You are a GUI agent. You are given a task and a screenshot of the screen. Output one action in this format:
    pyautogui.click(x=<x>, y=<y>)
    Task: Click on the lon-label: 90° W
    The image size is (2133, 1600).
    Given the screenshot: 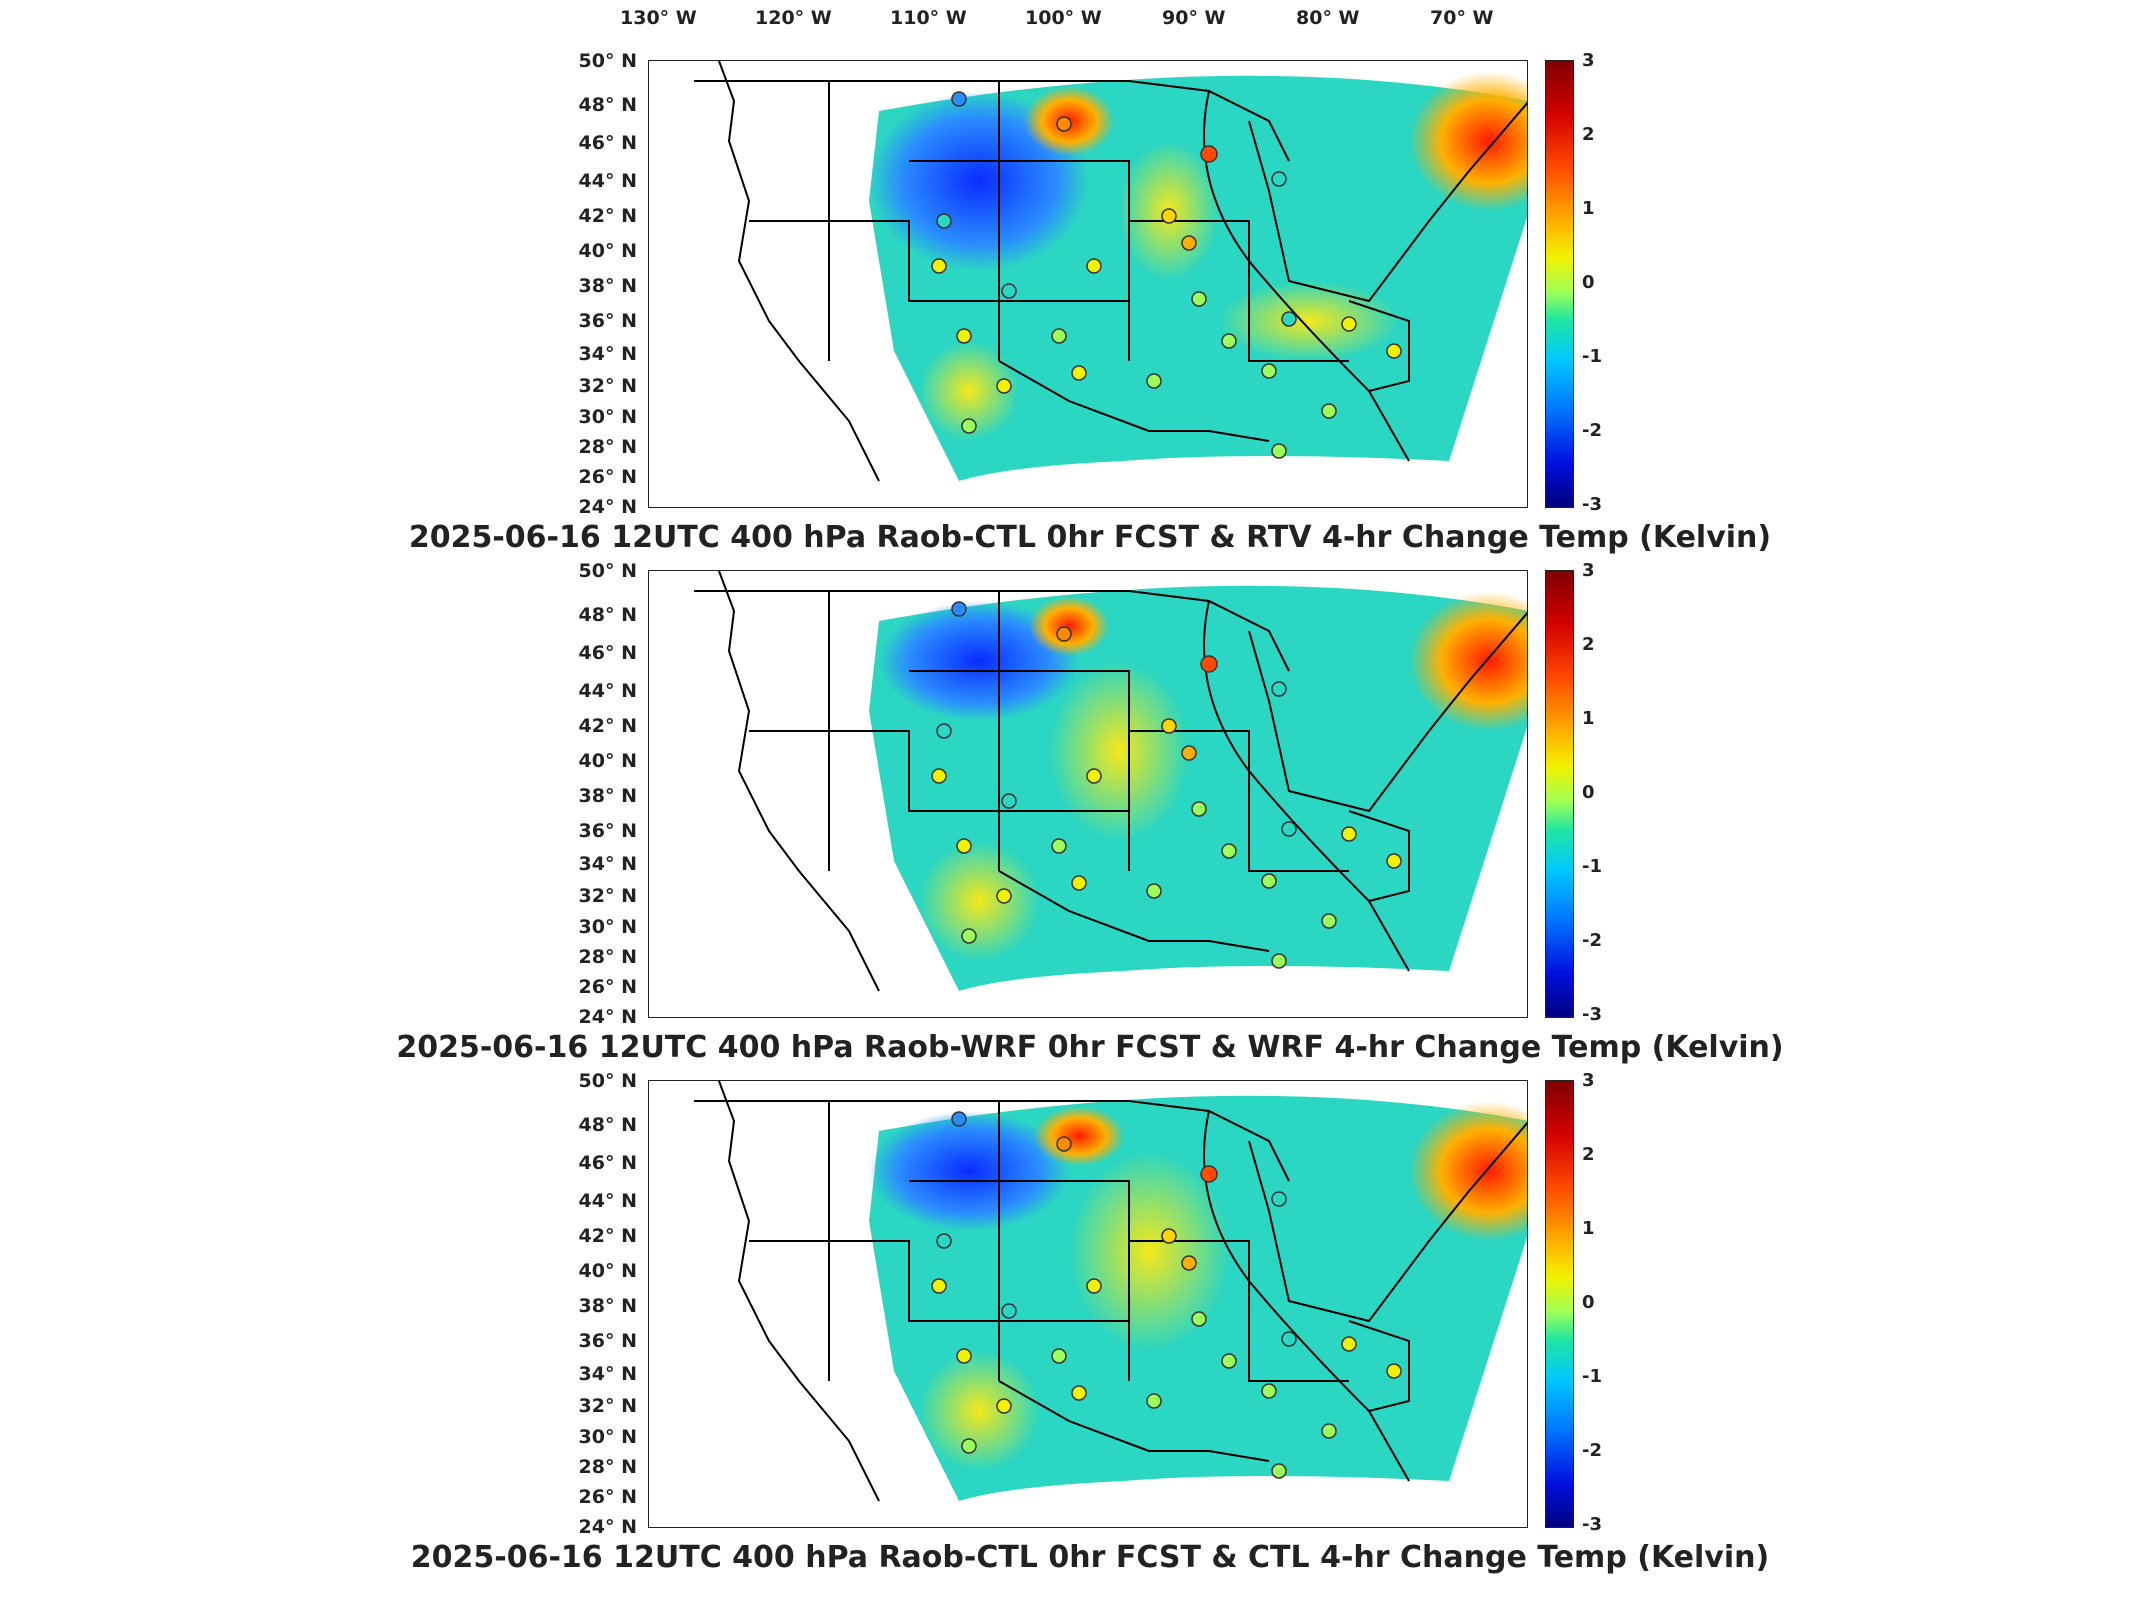 What is the action you would take?
    pyautogui.click(x=1194, y=18)
    